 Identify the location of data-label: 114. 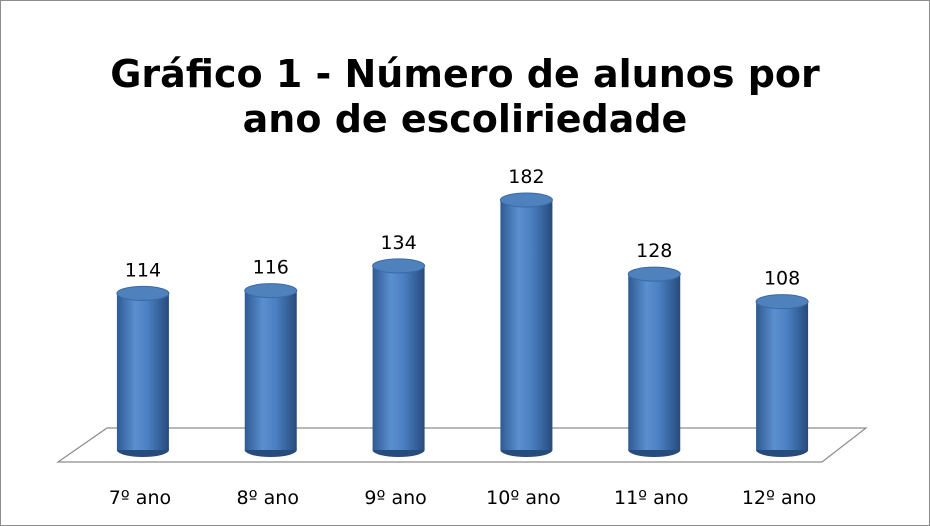
(143, 270).